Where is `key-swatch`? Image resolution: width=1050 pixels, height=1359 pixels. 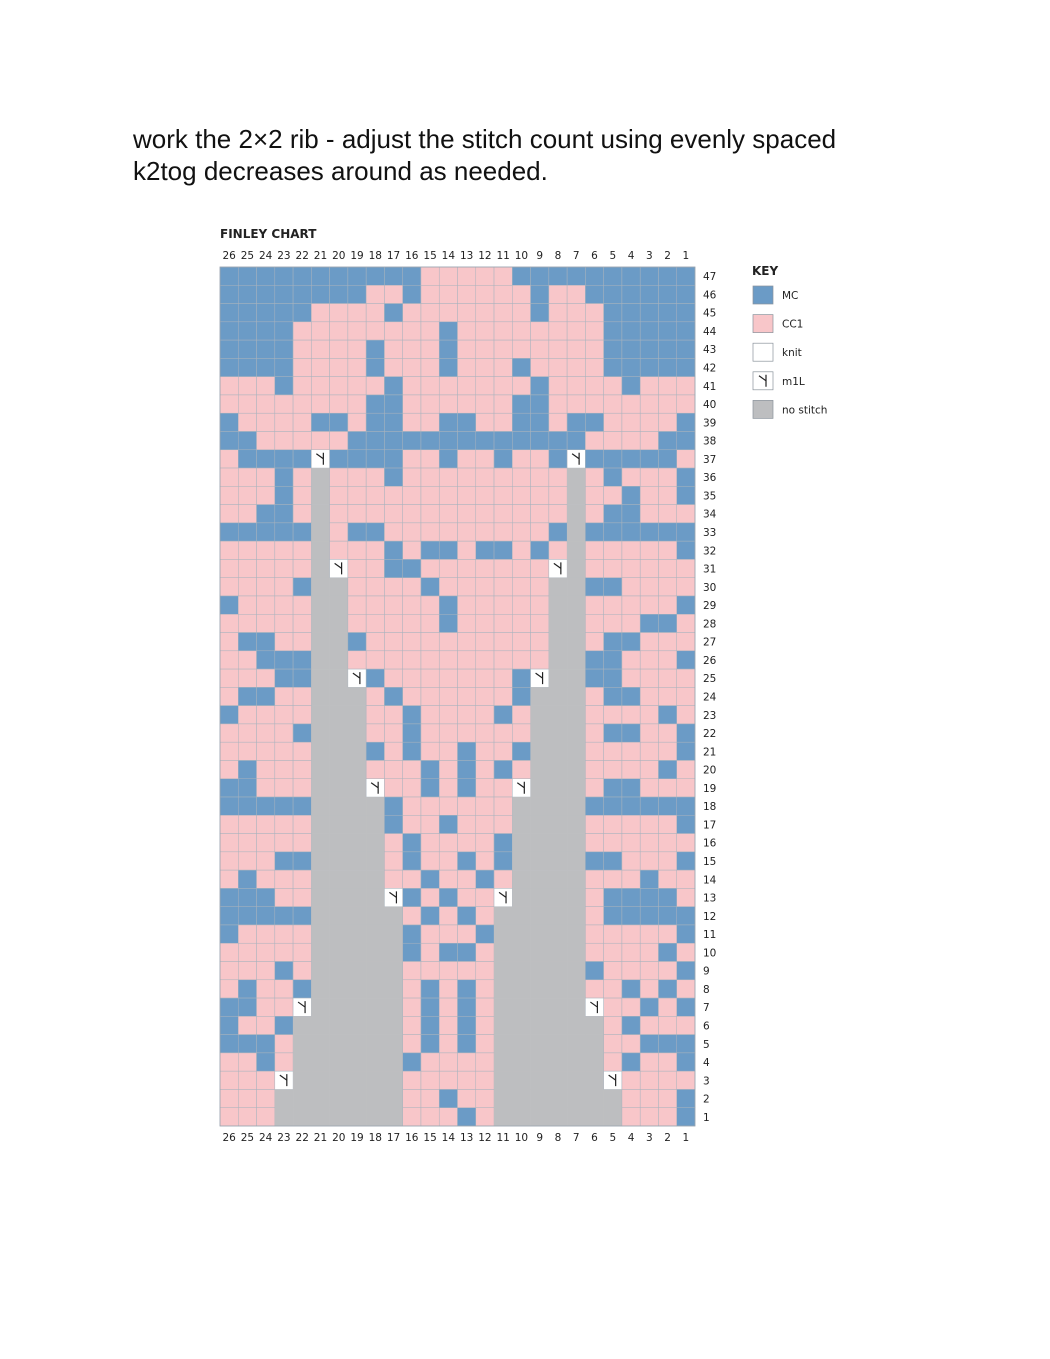 key-swatch is located at coordinates (763, 295).